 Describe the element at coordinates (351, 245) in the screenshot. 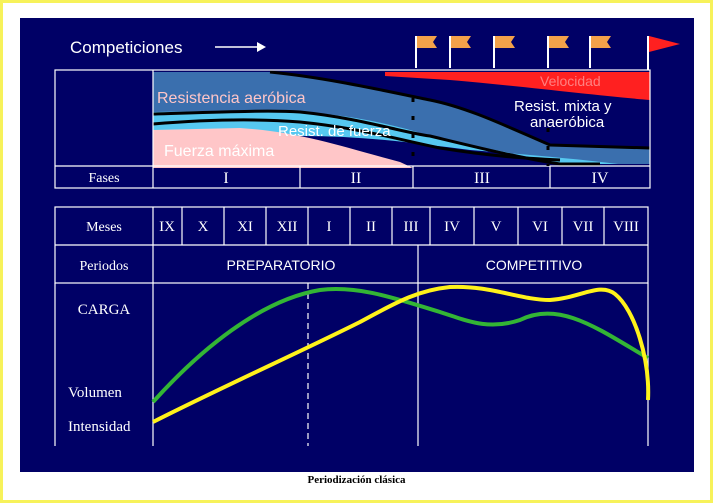

I see `months-grid` at that location.